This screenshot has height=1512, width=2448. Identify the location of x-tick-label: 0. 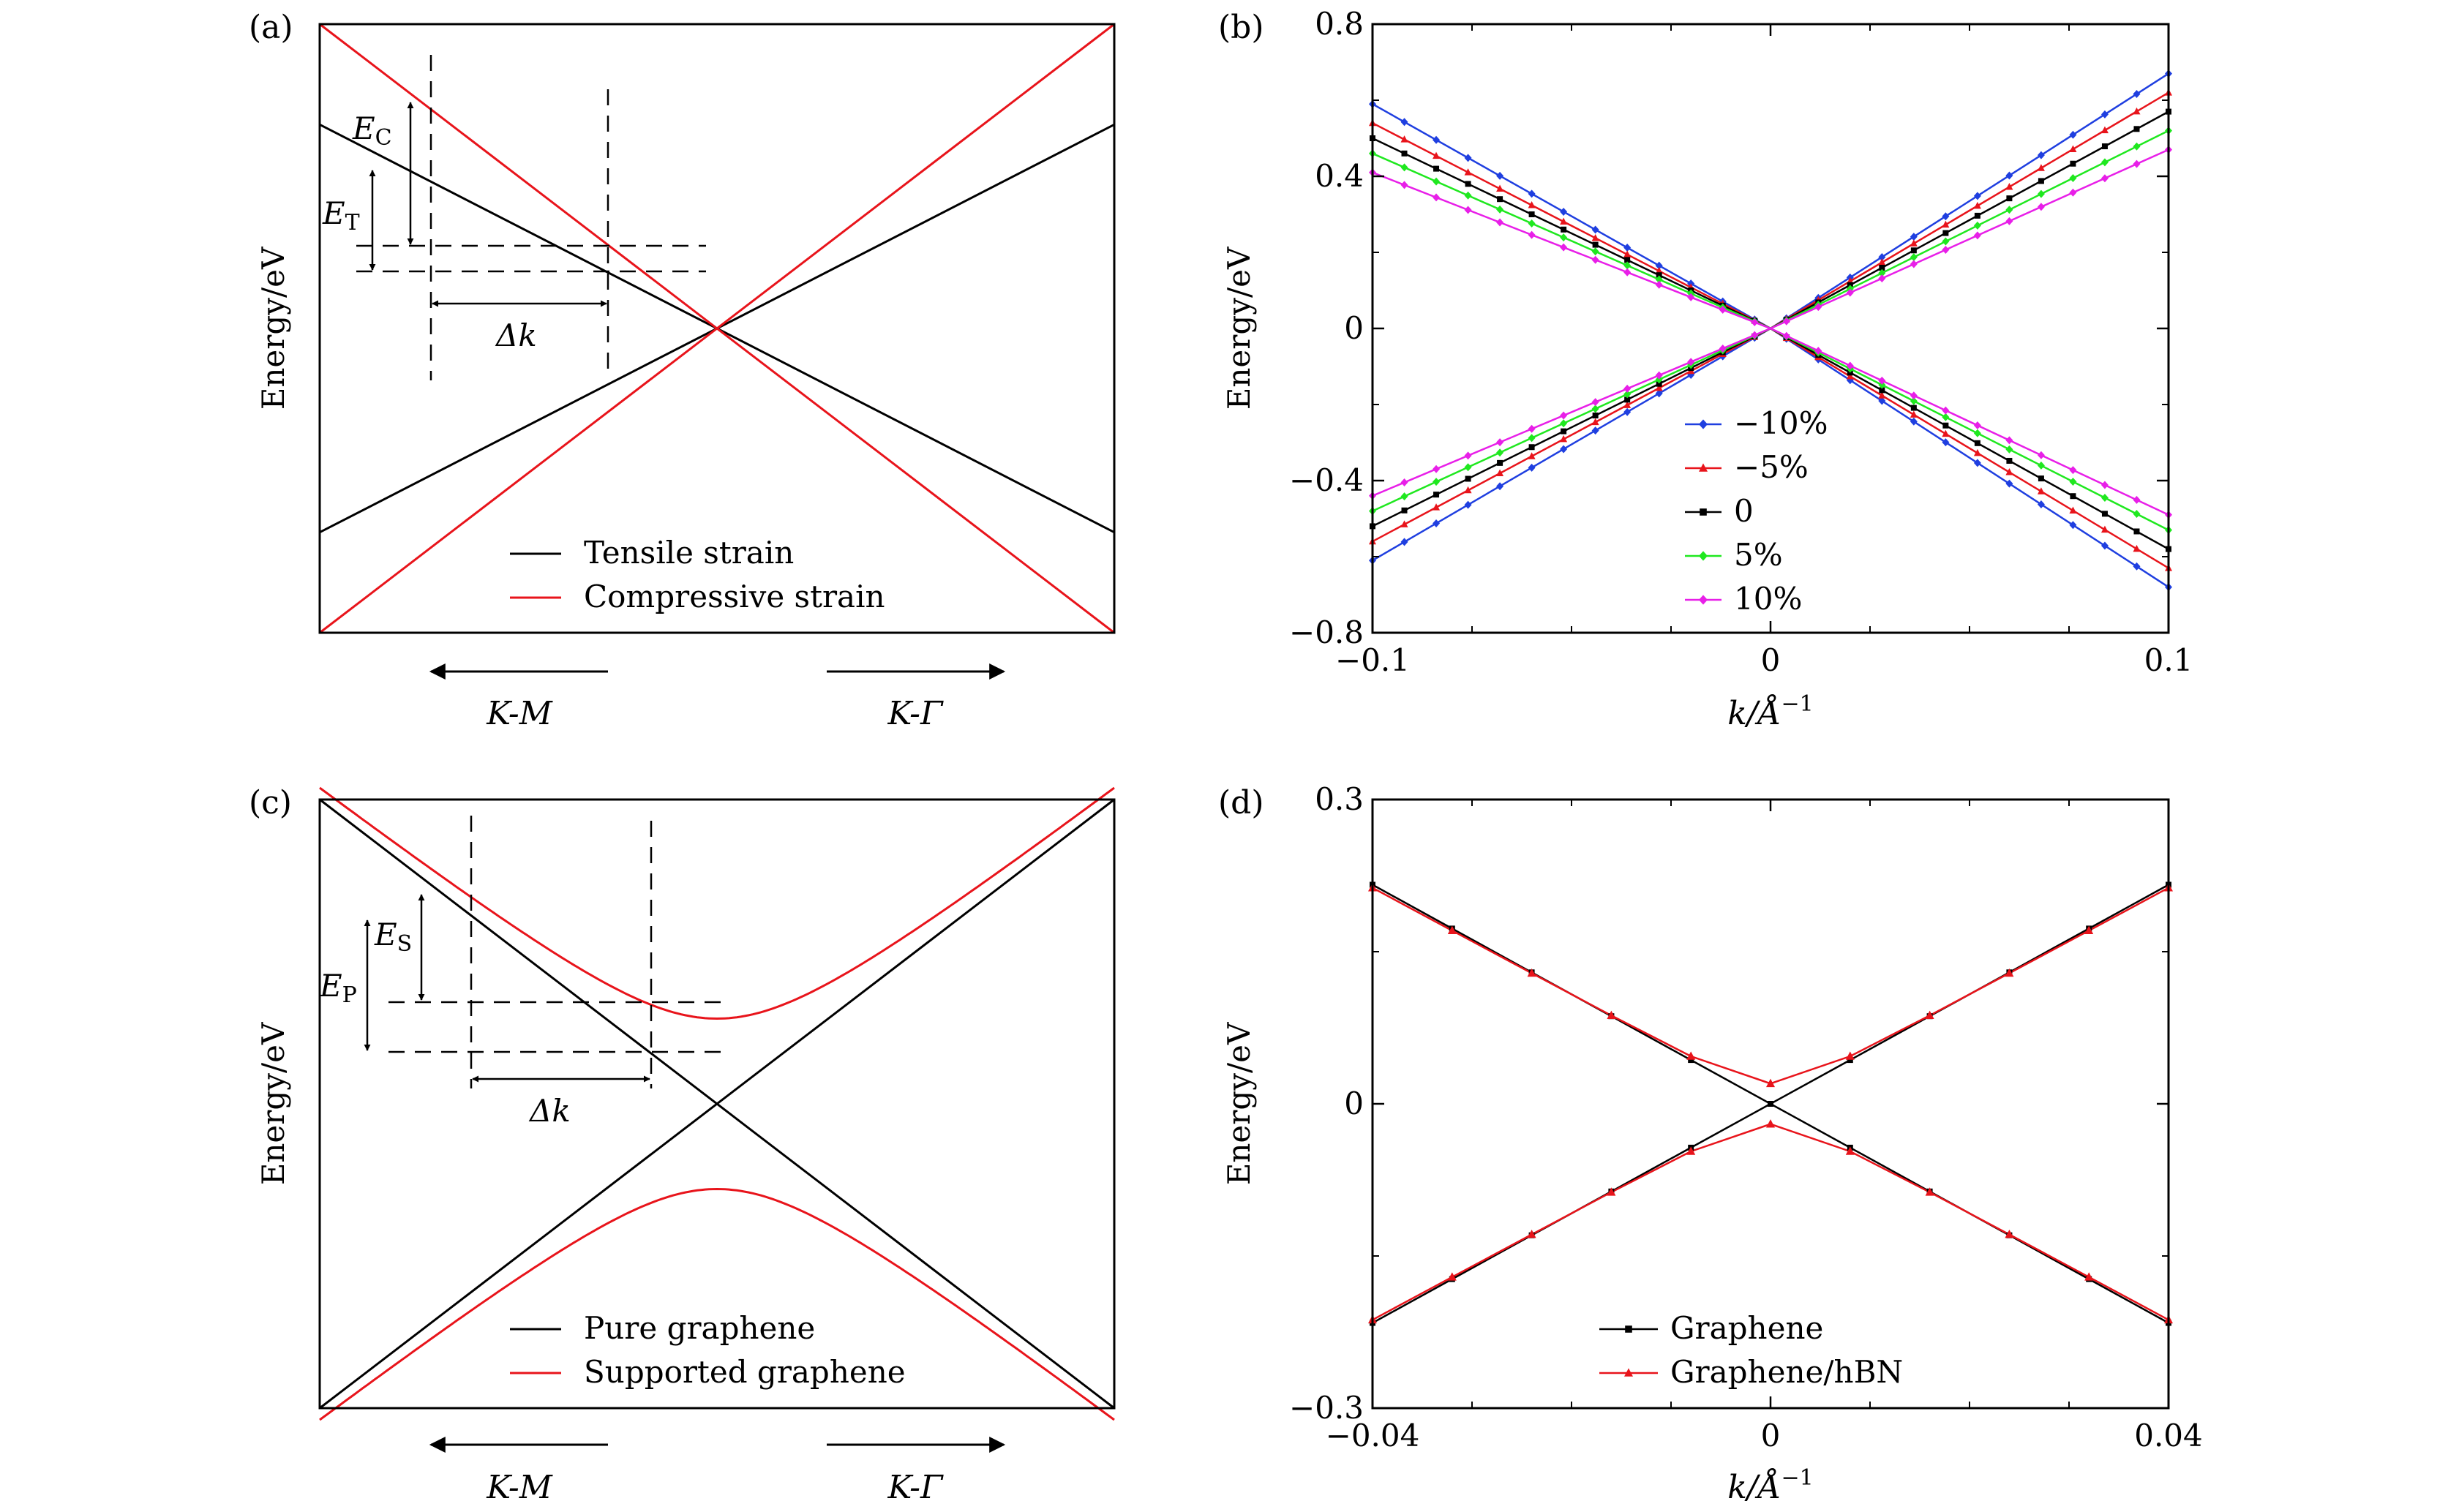
(1771, 660).